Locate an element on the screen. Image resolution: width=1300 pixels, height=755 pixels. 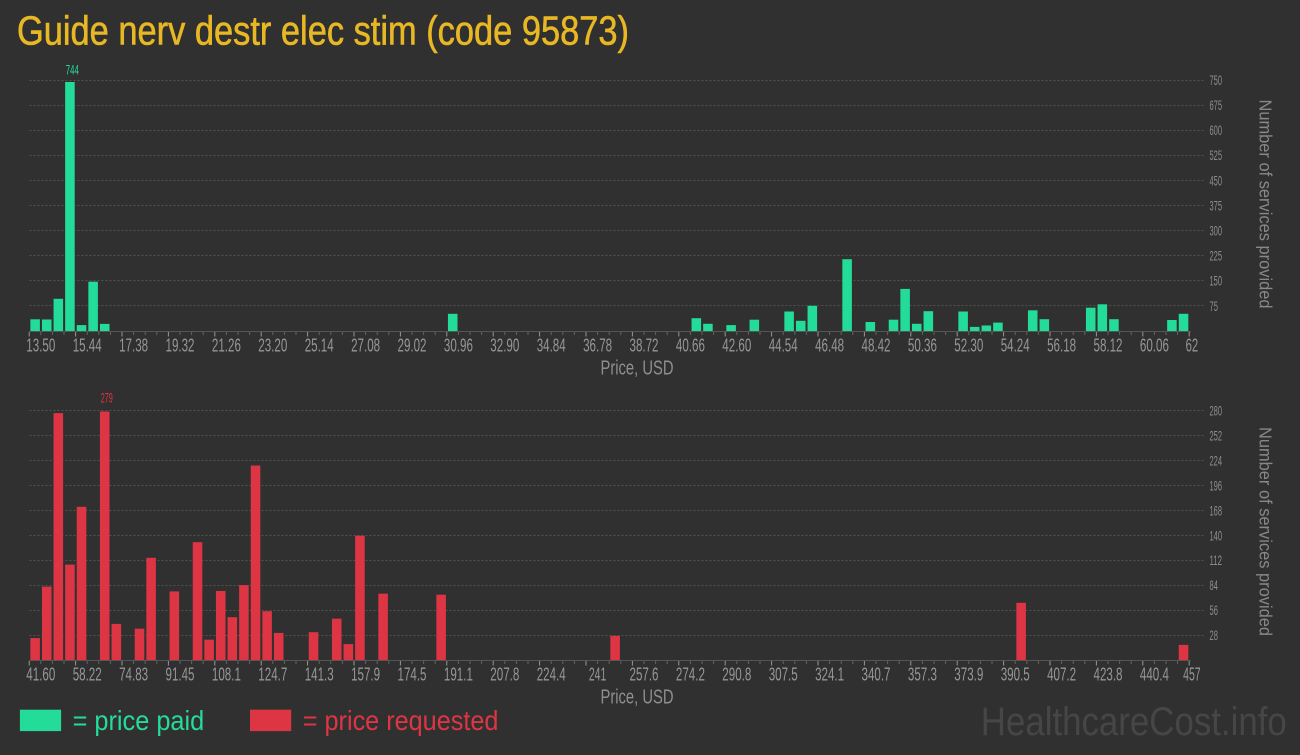
svg-text: 48.42 is located at coordinates (876, 345).